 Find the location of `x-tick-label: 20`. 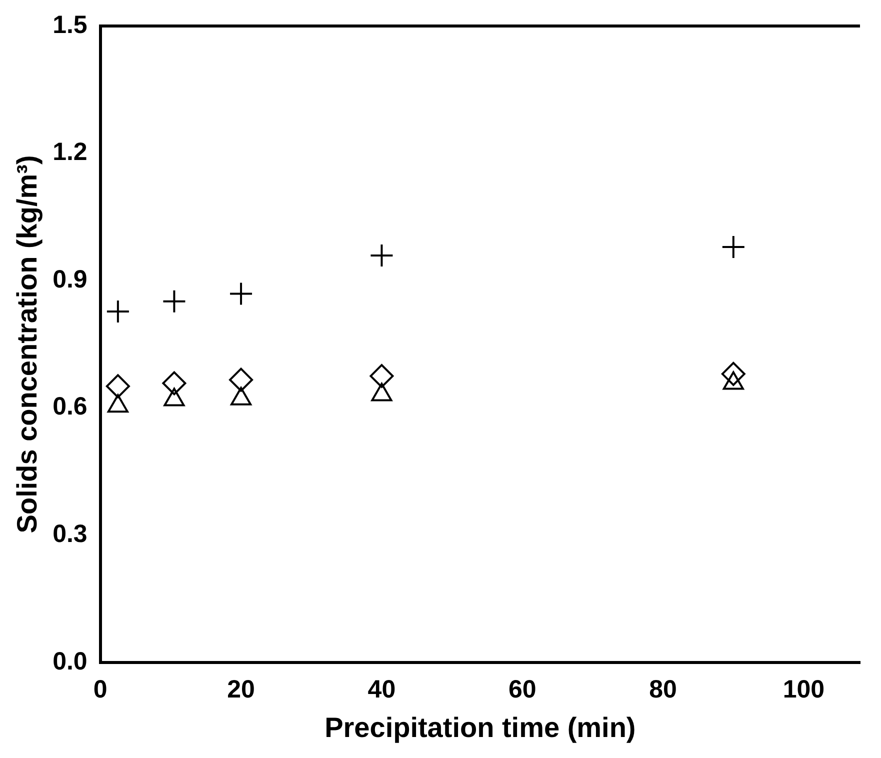

x-tick-label: 20 is located at coordinates (241, 689).